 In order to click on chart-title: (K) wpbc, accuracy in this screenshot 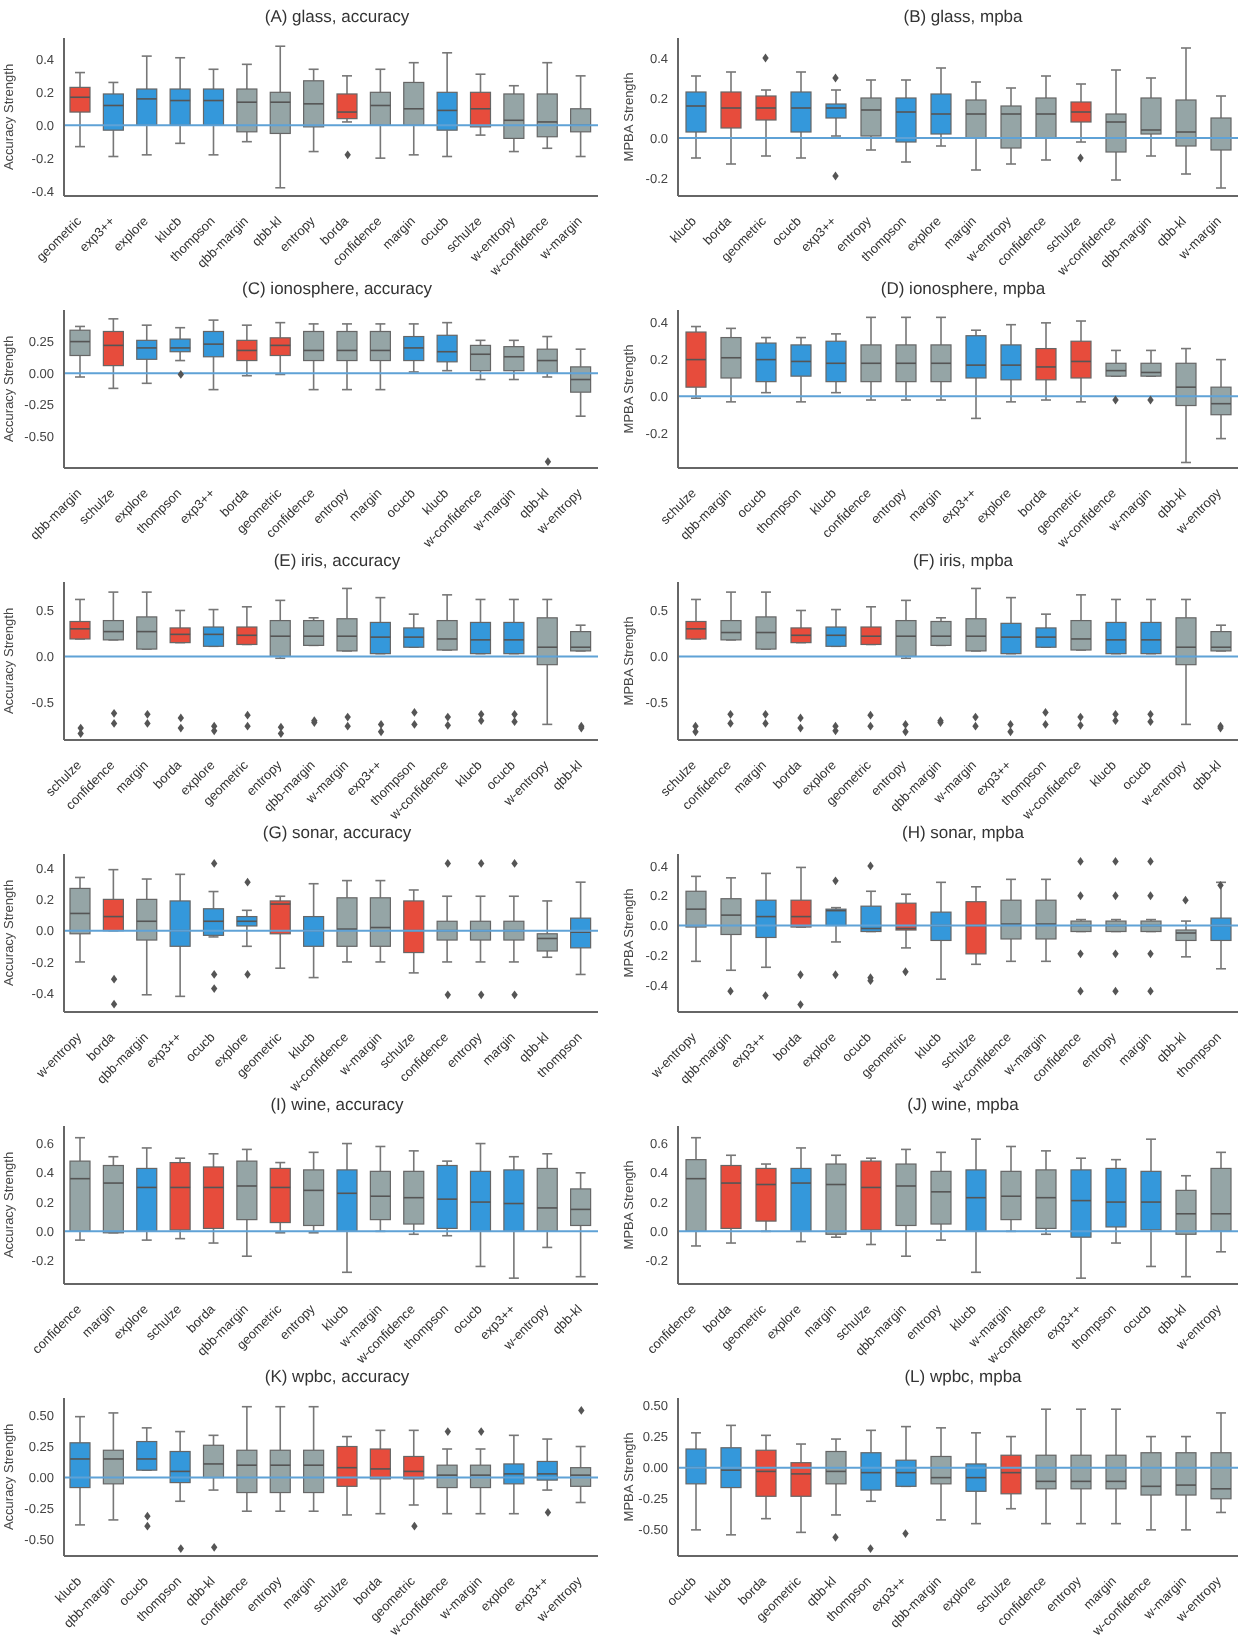, I will do `click(337, 1377)`.